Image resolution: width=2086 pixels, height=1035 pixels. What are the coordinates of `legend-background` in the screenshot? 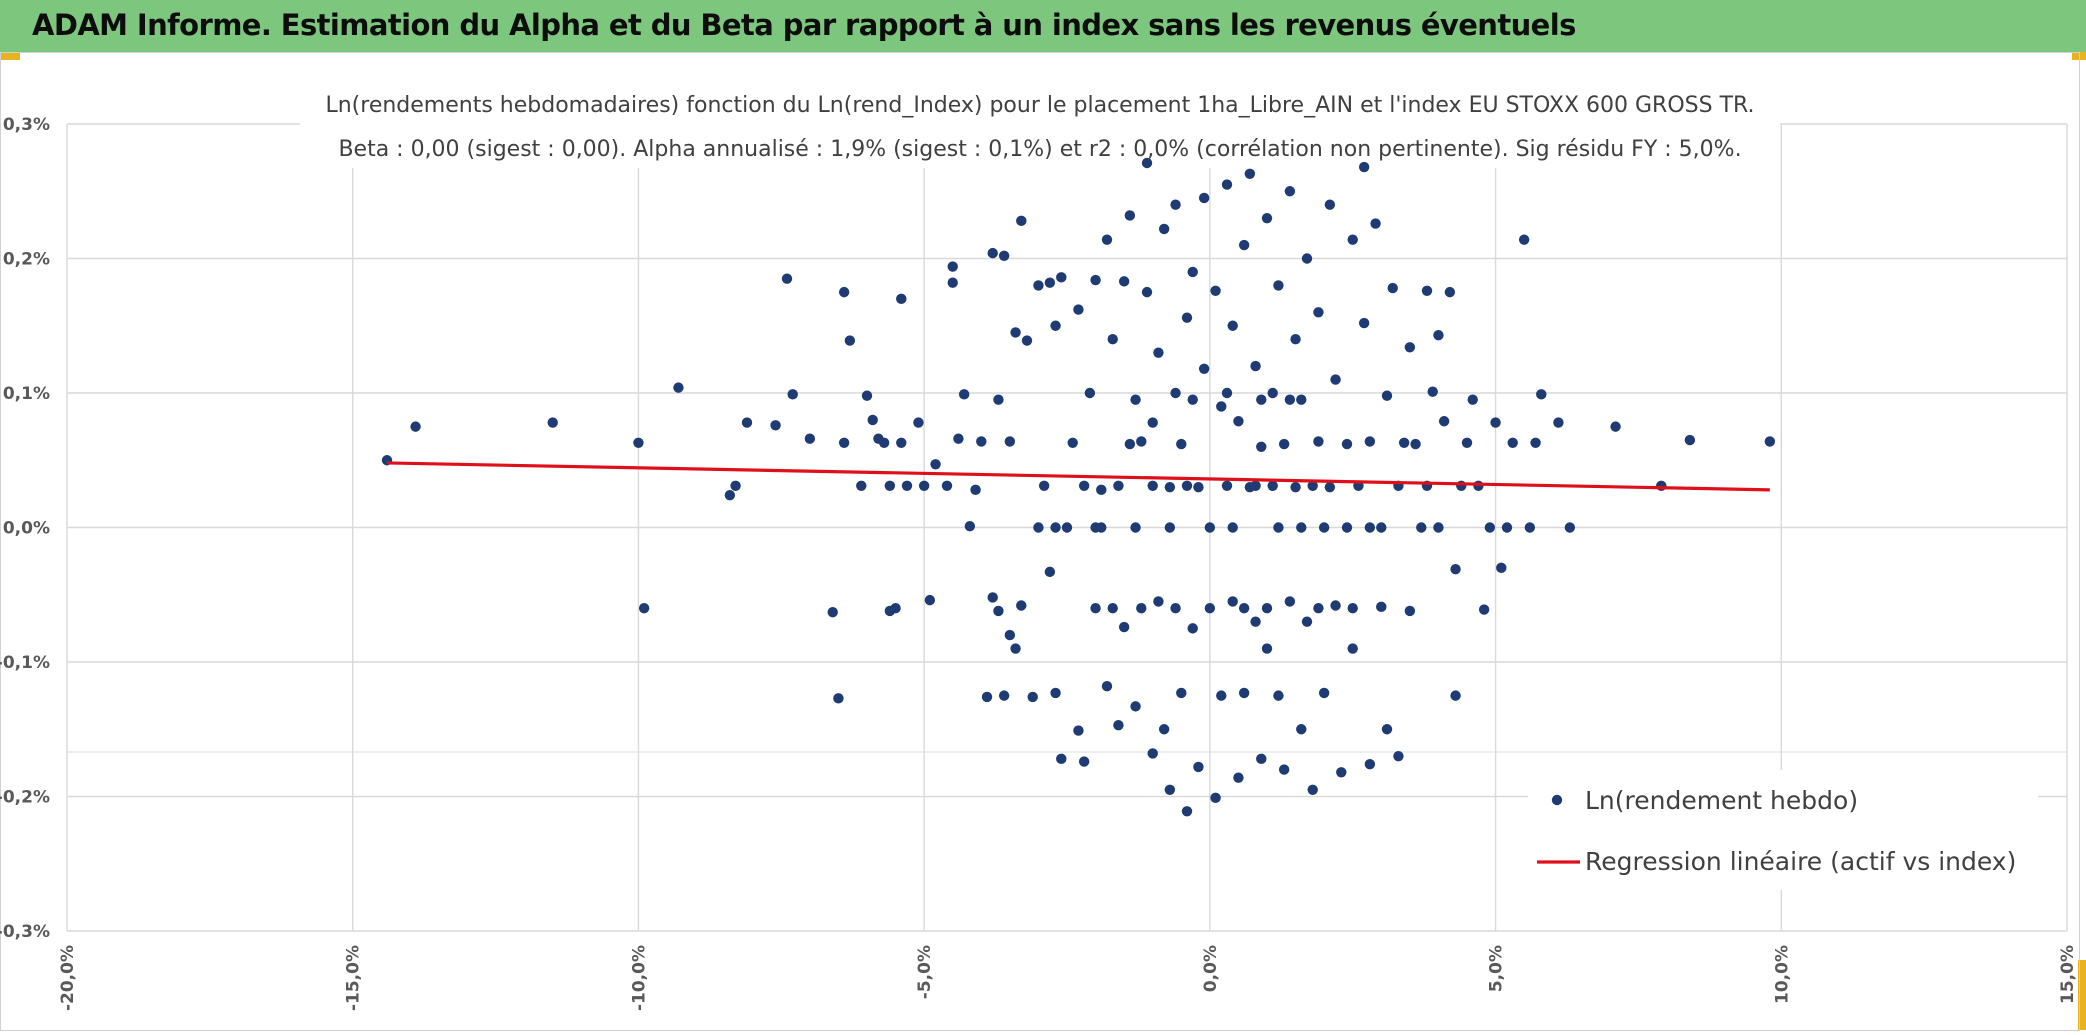 It's located at (1783, 830).